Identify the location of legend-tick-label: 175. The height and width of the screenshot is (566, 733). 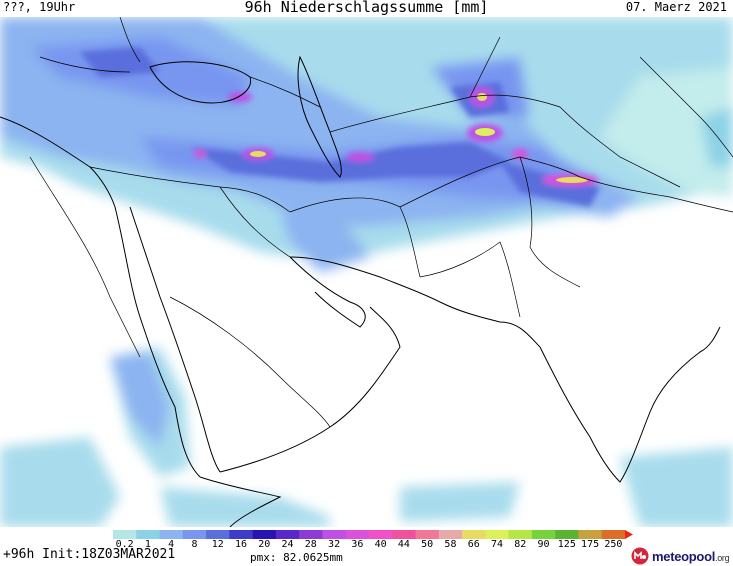
(590, 544).